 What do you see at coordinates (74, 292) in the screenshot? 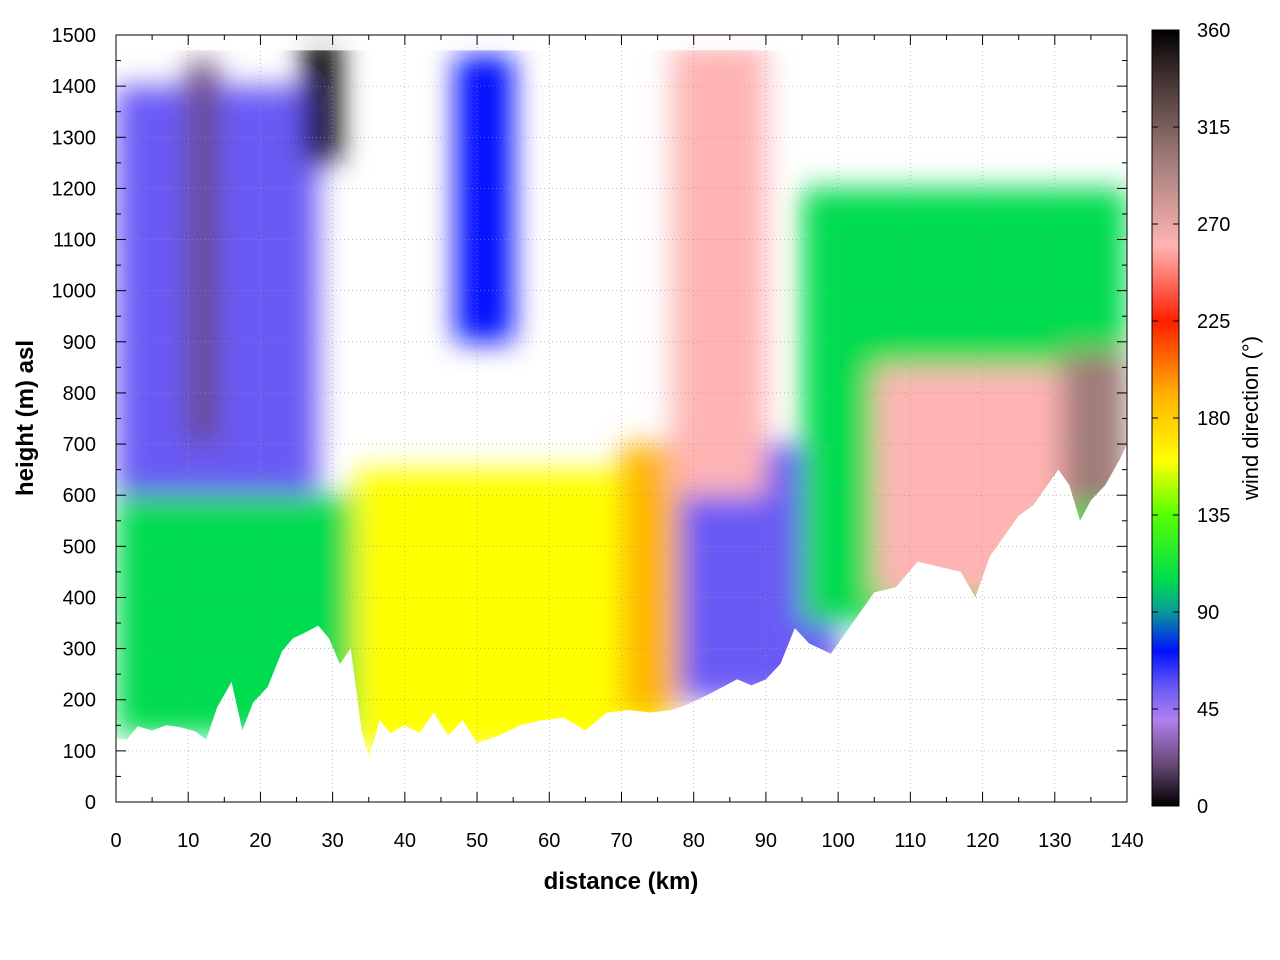
I see `y-tick-label: 1000` at bounding box center [74, 292].